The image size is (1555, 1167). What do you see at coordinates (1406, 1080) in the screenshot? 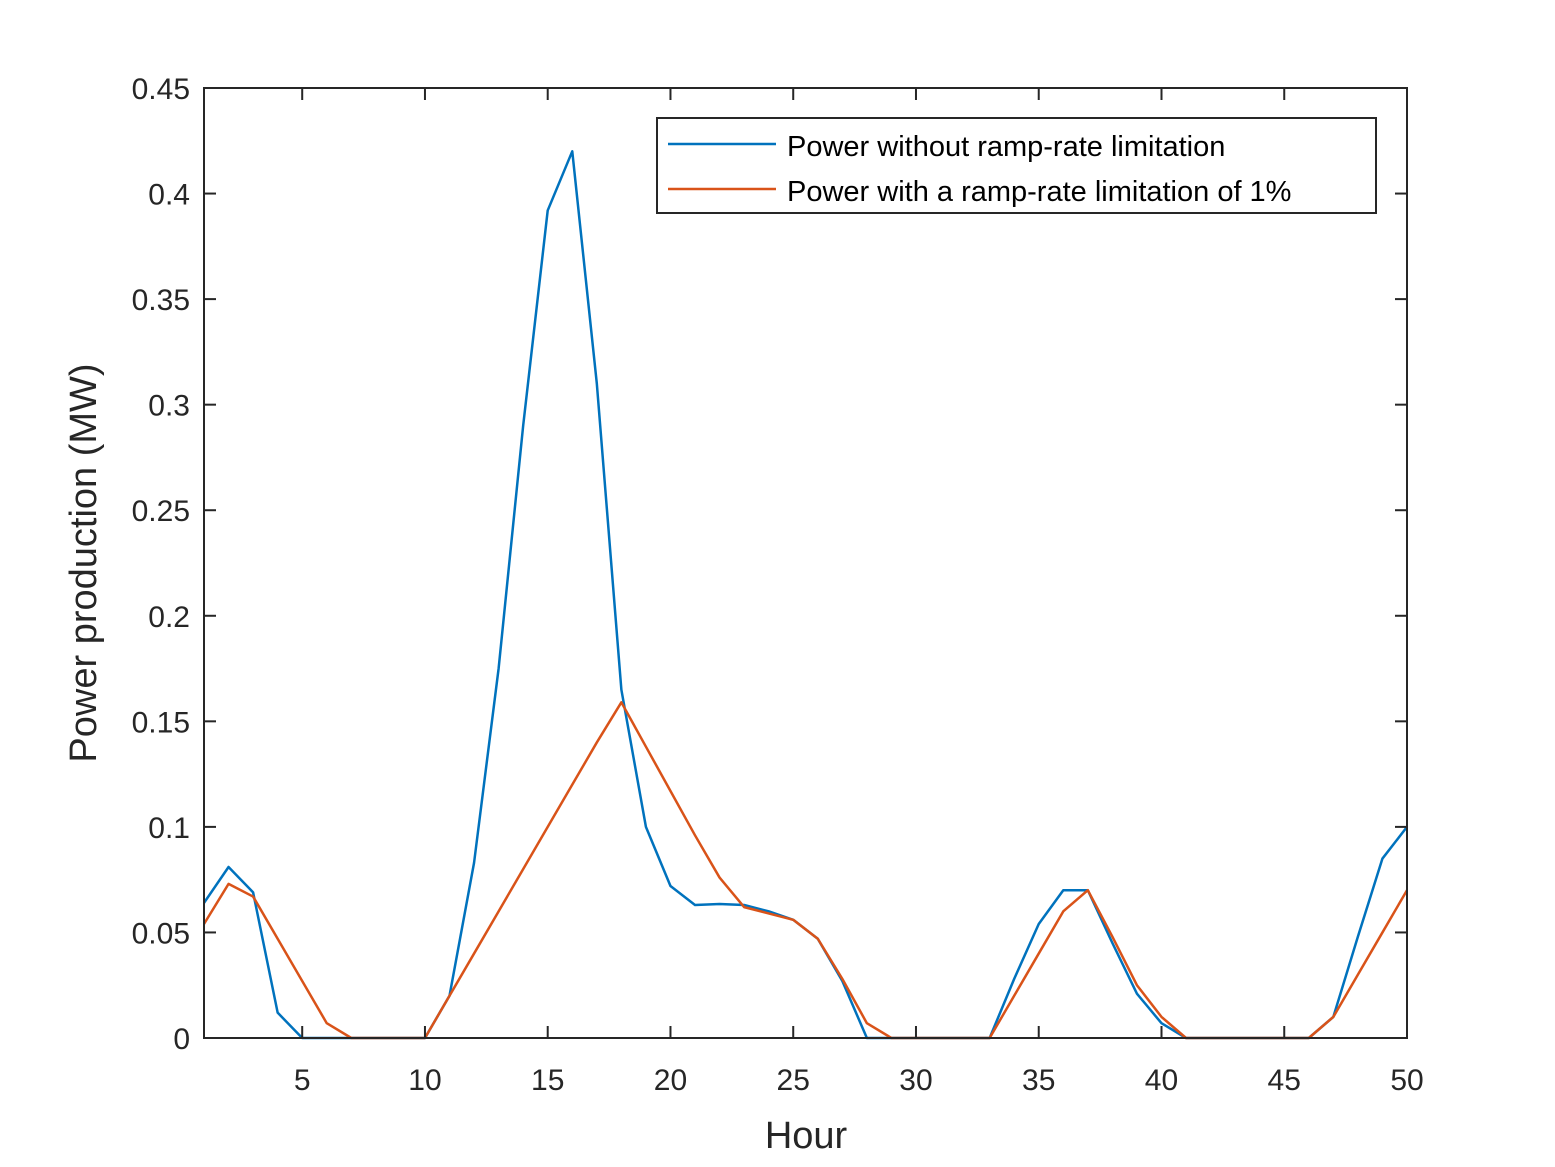
I see `x-tick-label: 50` at bounding box center [1406, 1080].